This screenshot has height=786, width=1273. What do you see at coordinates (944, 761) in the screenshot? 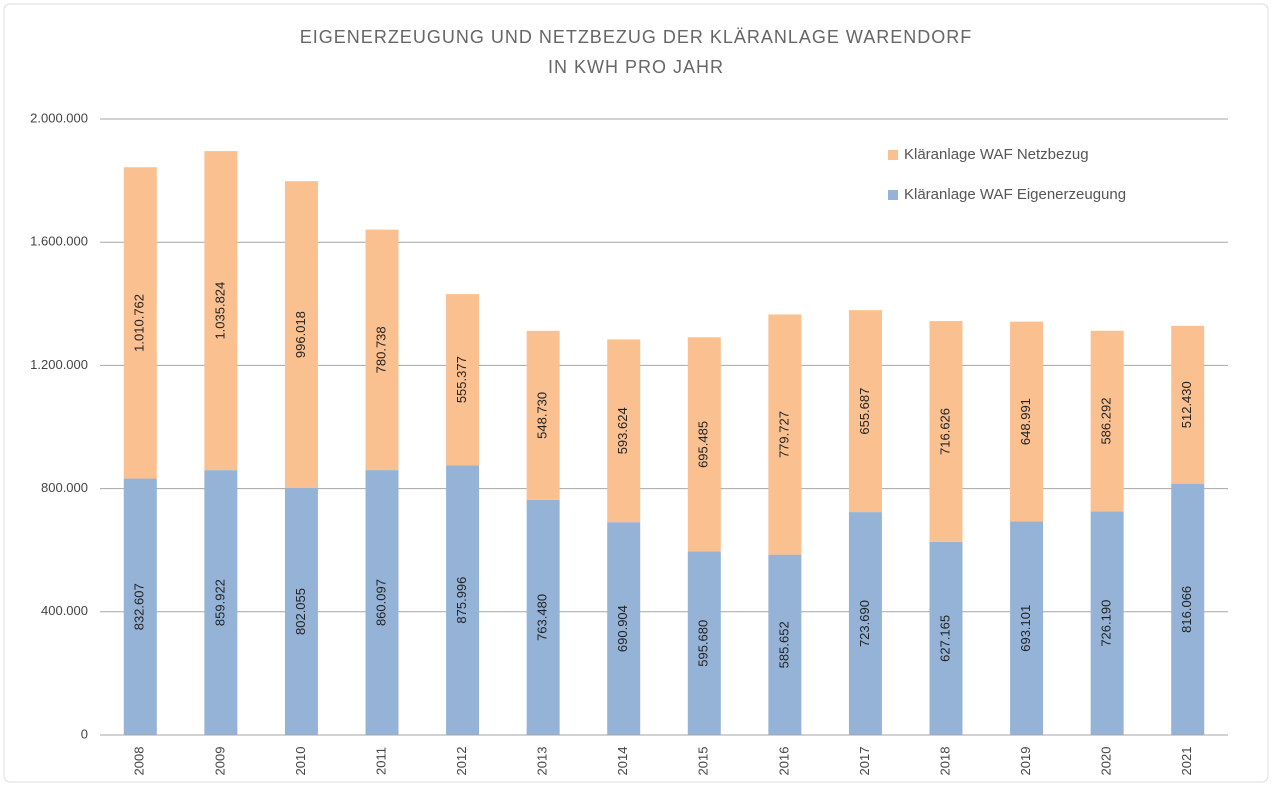
I see `x-tick-label: 2018` at bounding box center [944, 761].